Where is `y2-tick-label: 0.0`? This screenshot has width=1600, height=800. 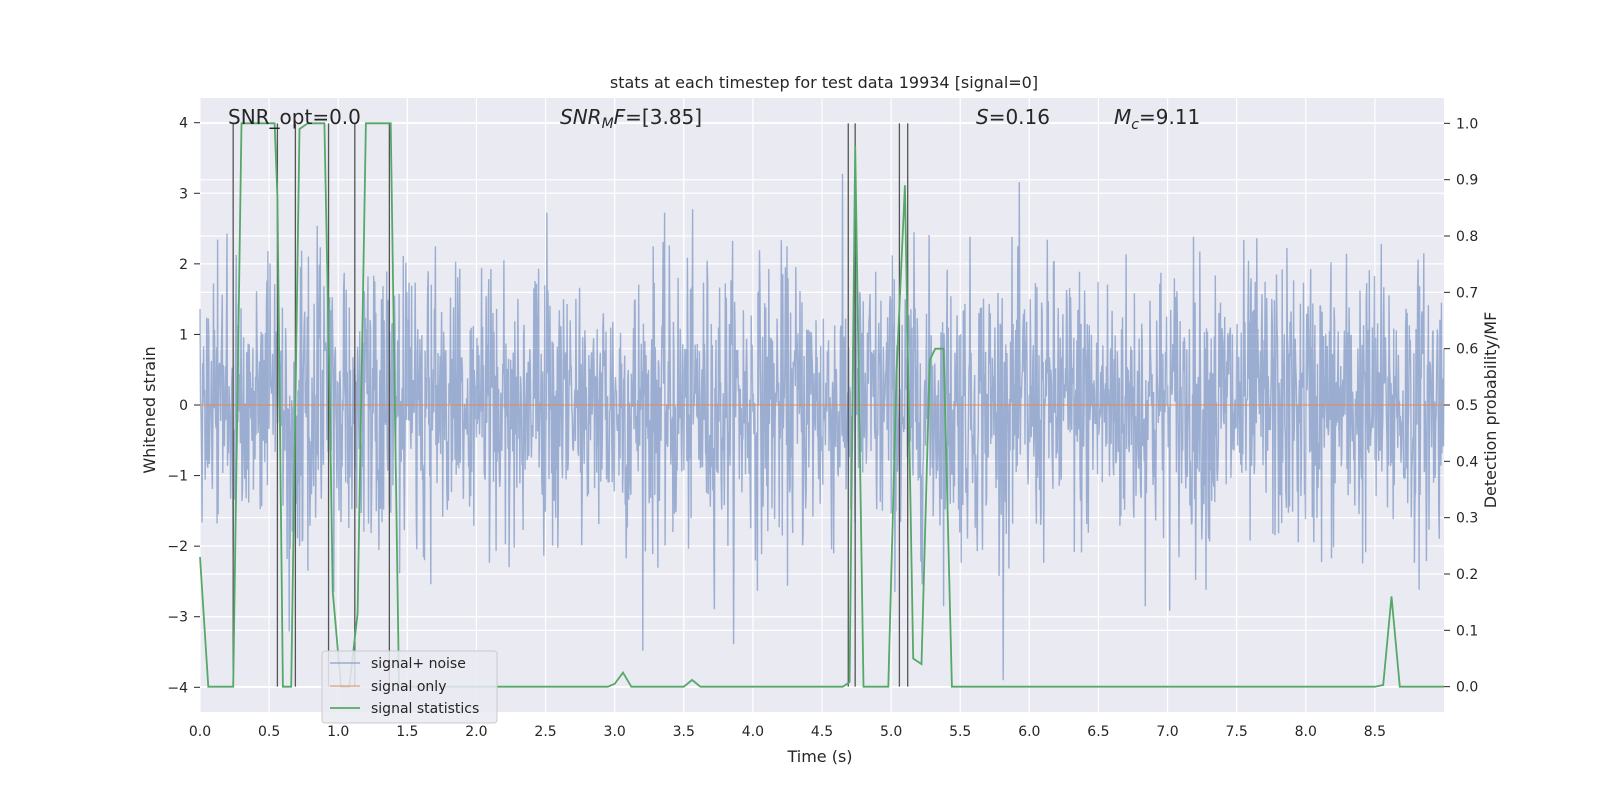 y2-tick-label: 0.0 is located at coordinates (1467, 688).